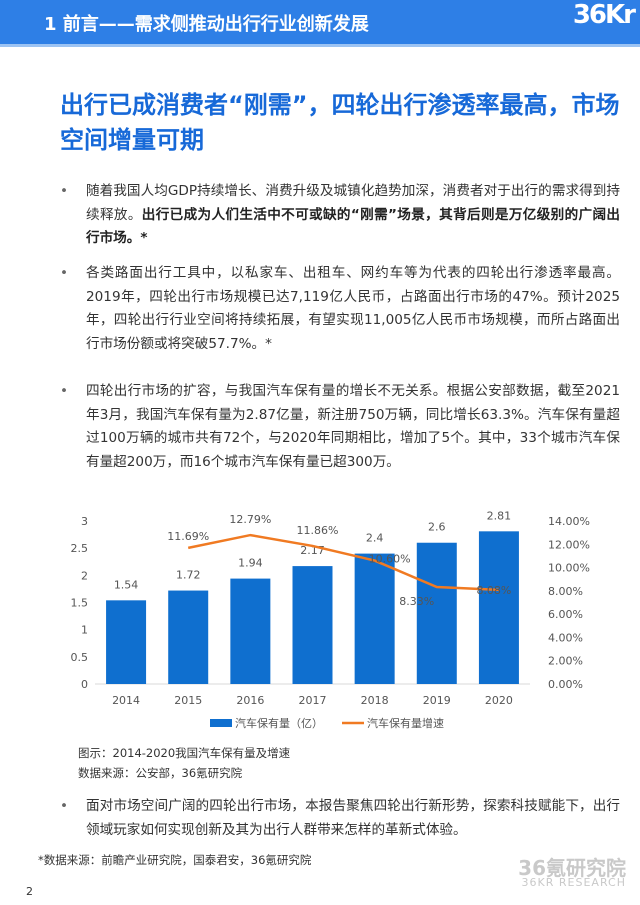  Describe the element at coordinates (353, 226) in the screenshot. I see `bullet-bold-text: 出行已成为人们生活中不可或缺的“刚需”场景，其背后则是万亿级别的广阔出行市场。` at that location.